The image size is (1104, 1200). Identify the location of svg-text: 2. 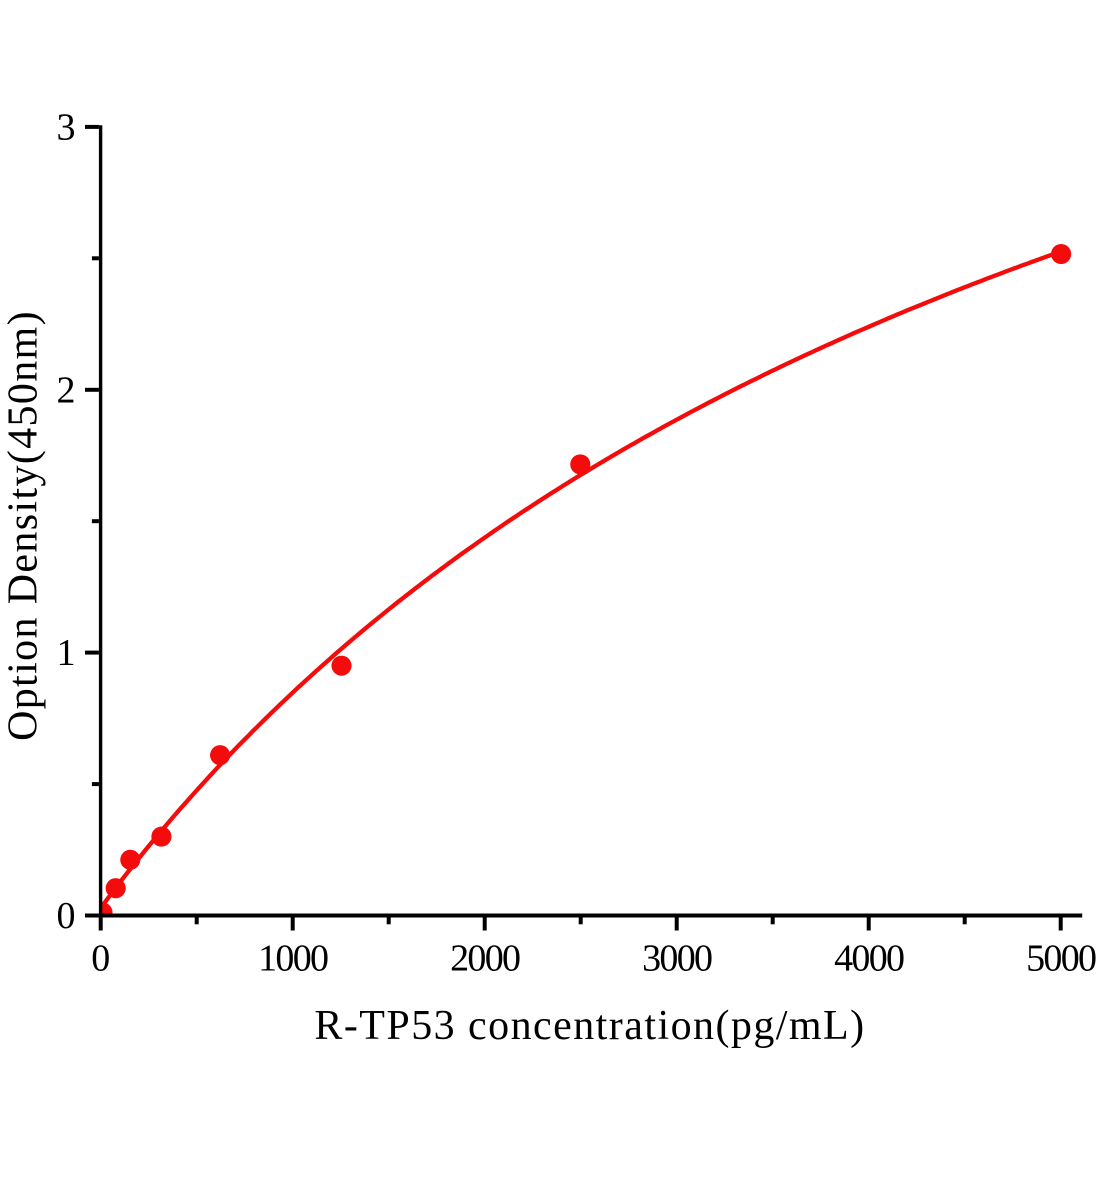
(66, 390).